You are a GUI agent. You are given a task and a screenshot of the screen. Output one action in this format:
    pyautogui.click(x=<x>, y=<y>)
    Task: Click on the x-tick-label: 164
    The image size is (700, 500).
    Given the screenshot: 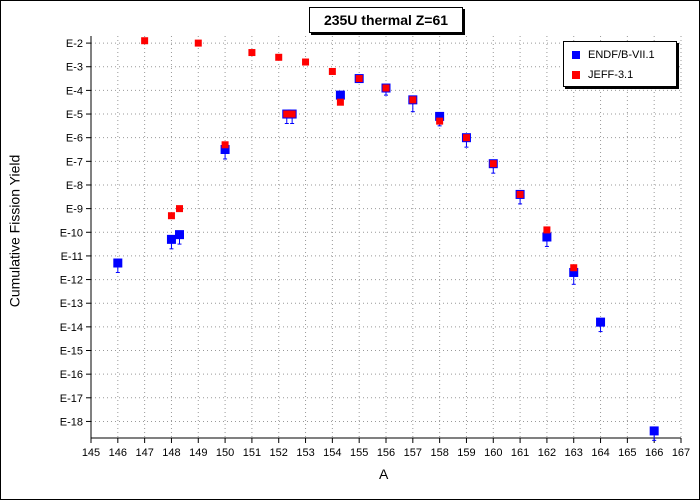 What is the action you would take?
    pyautogui.click(x=600, y=453)
    